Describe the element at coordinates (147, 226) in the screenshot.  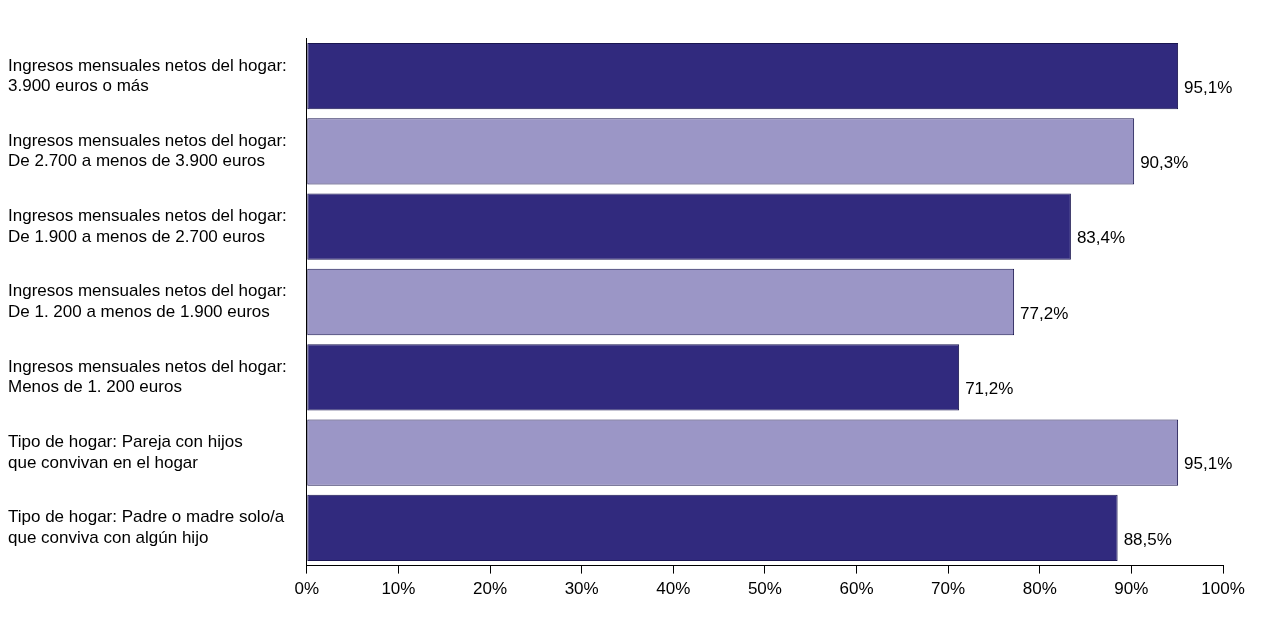
I see `y-tick-label: Ingresos mensuales netos del hogar: De 1.900 a menos de 2.700 euros` at that location.